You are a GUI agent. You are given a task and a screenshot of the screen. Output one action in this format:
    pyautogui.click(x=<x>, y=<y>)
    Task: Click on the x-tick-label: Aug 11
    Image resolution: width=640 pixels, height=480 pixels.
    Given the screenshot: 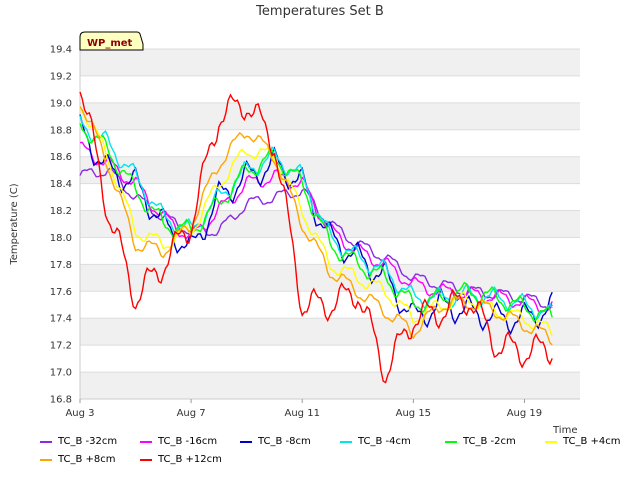 What is the action you would take?
    pyautogui.click(x=302, y=413)
    